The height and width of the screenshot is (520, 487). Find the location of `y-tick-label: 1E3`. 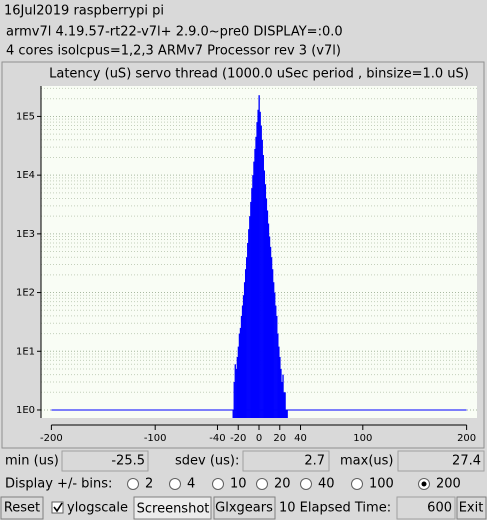

y-tick-label: 1E3 is located at coordinates (25, 234).